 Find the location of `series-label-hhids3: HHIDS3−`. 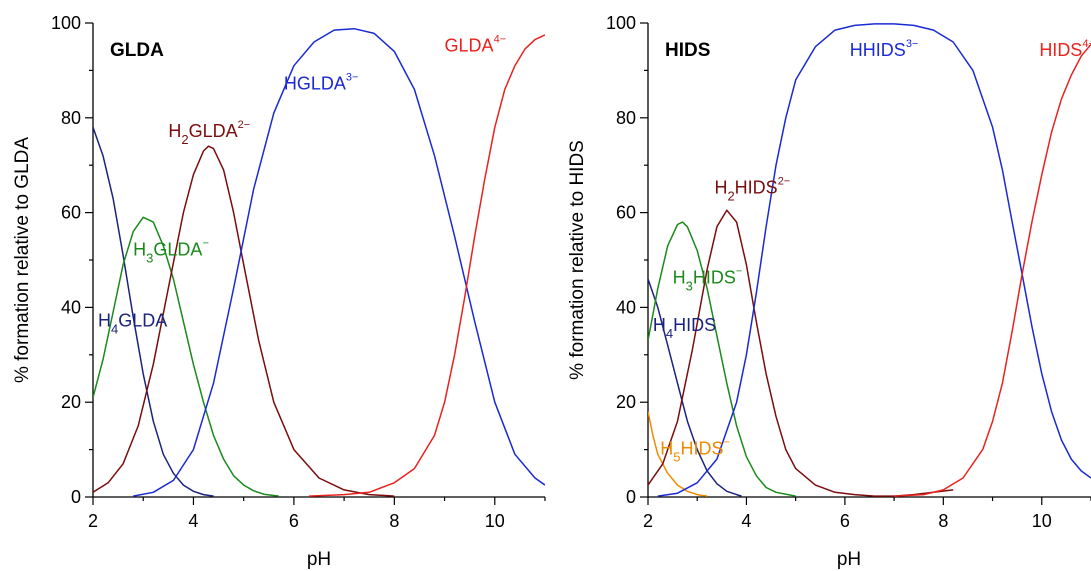

series-label-hhids3: HHIDS3− is located at coordinates (884, 49).